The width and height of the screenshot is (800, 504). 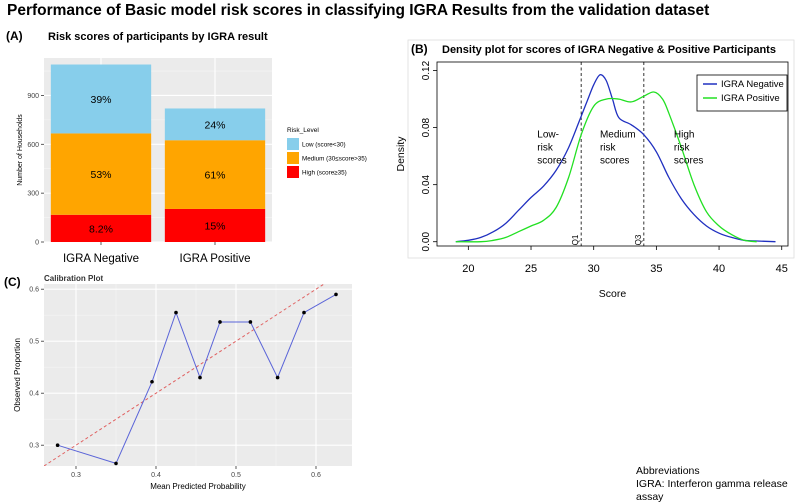 What do you see at coordinates (638, 239) in the screenshot?
I see `vline-label-2: Q3` at bounding box center [638, 239].